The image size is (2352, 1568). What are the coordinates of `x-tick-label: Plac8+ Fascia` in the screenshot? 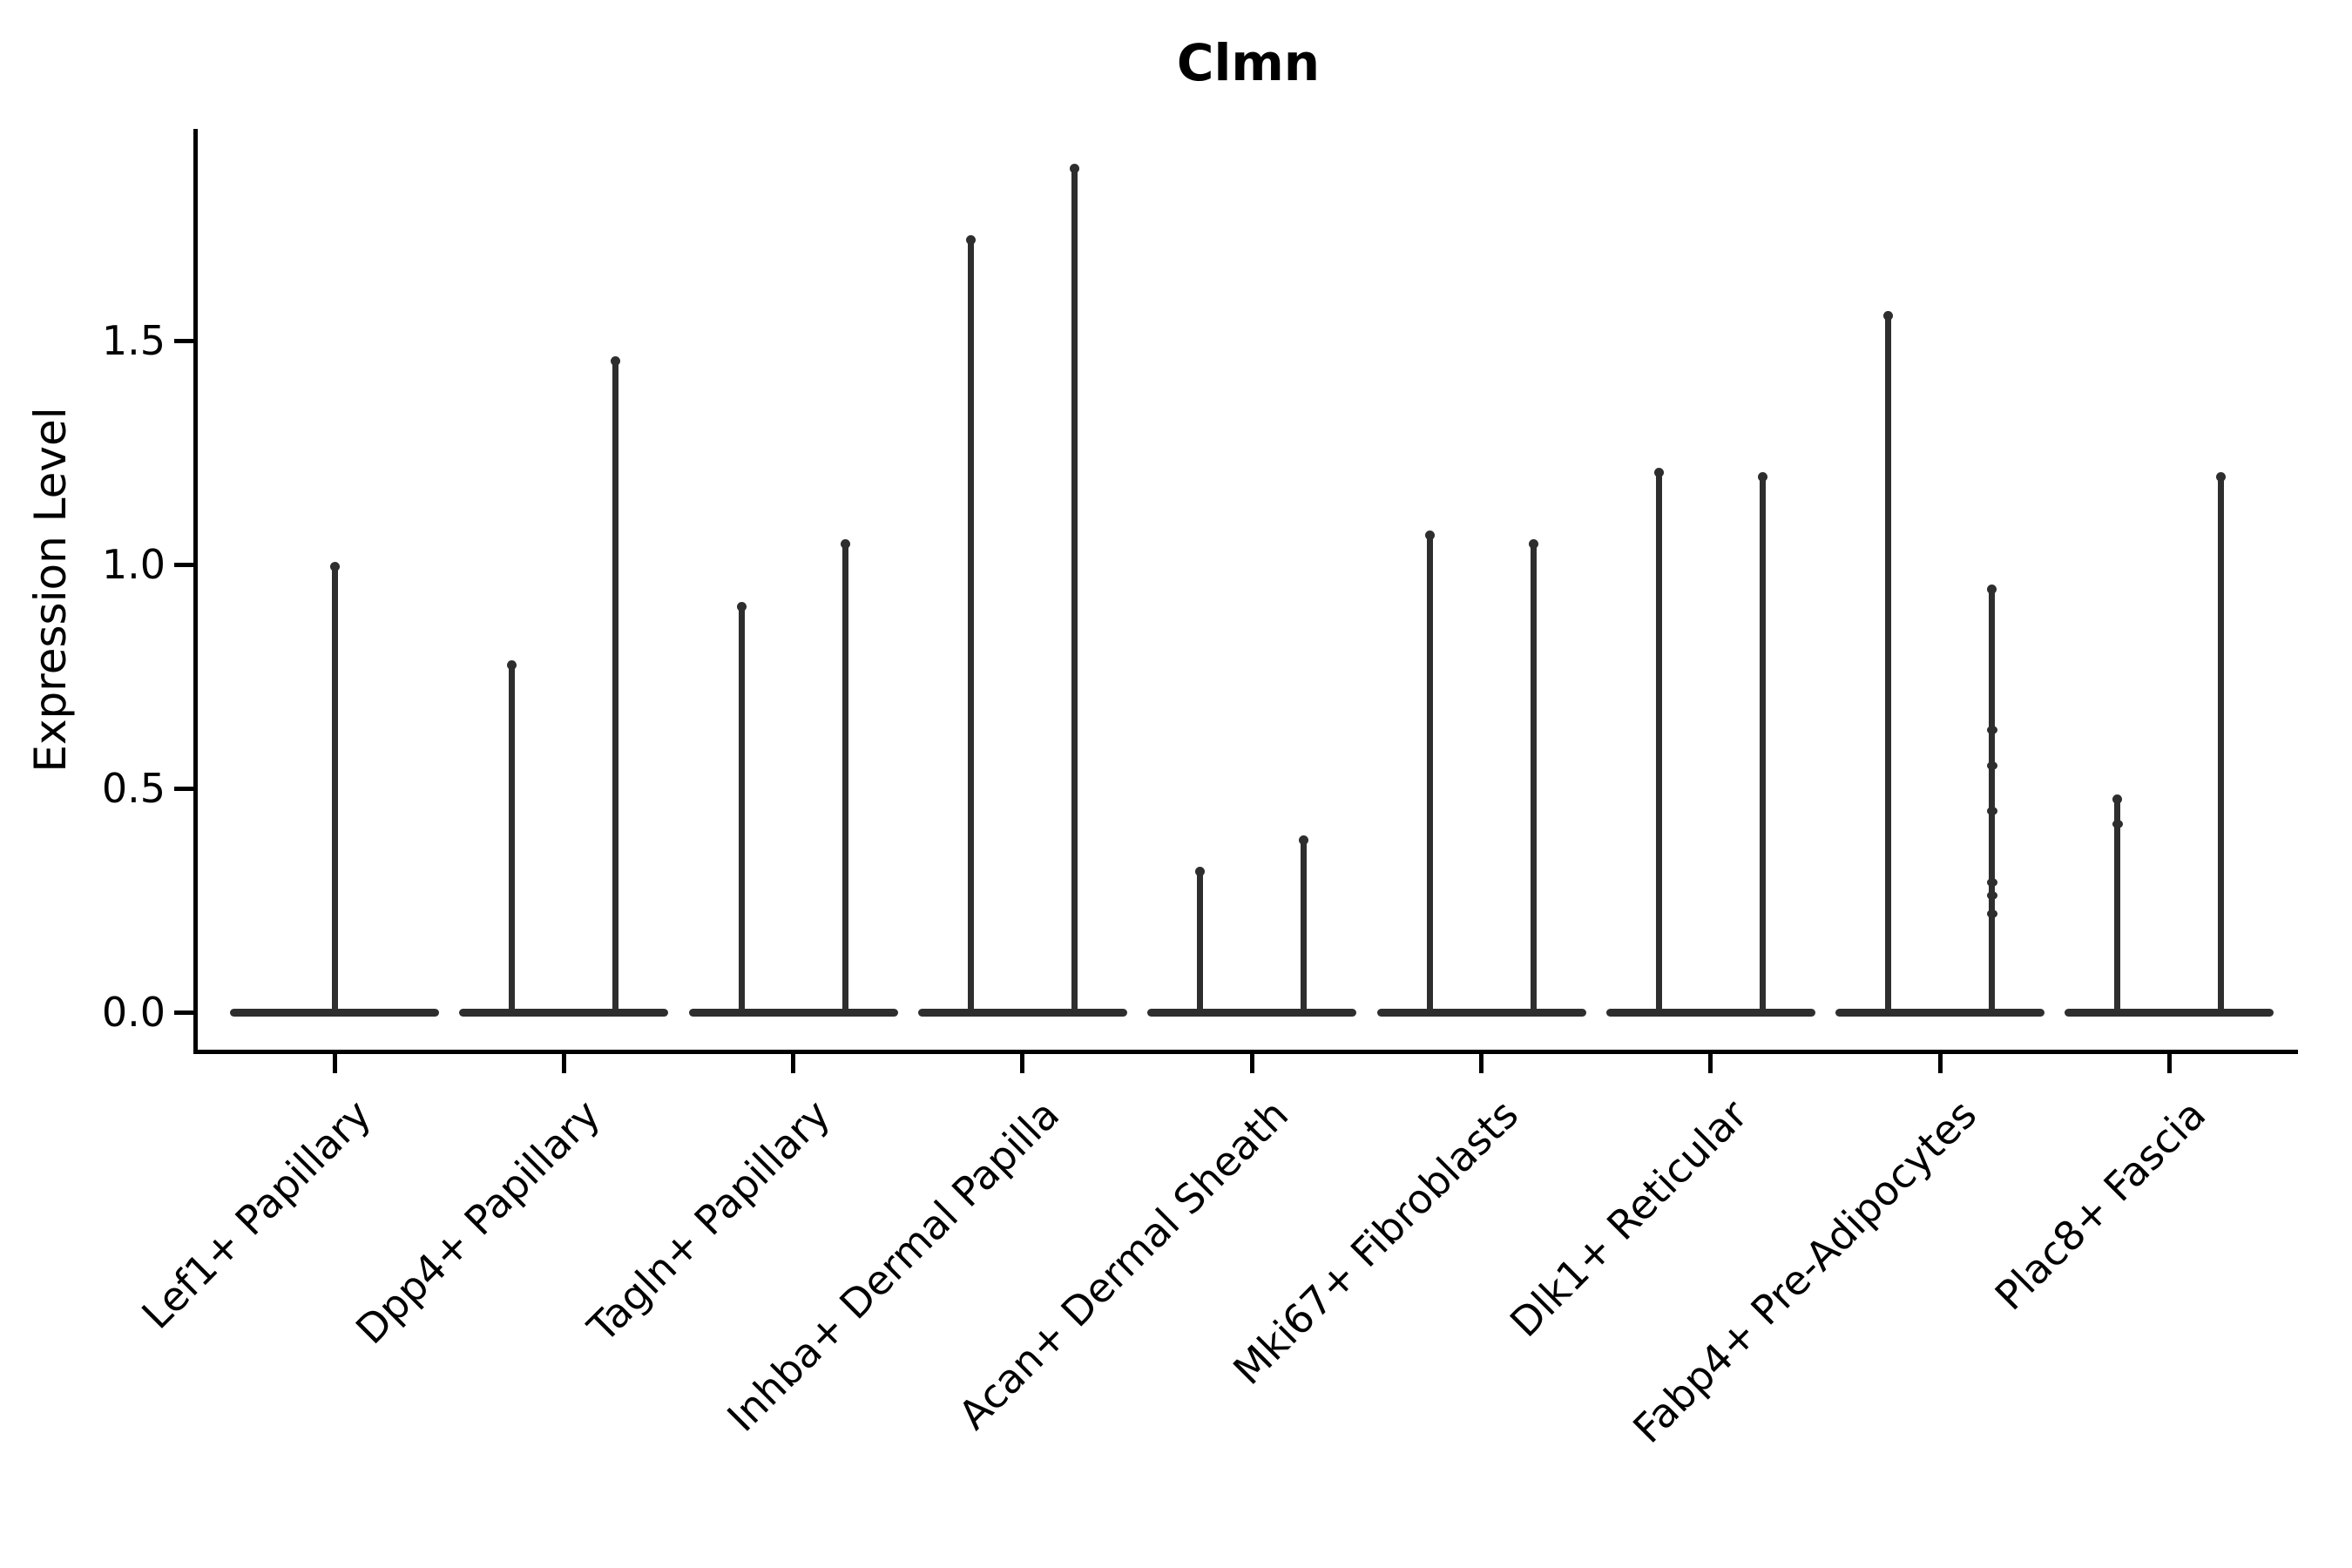 It's located at (2101, 1205).